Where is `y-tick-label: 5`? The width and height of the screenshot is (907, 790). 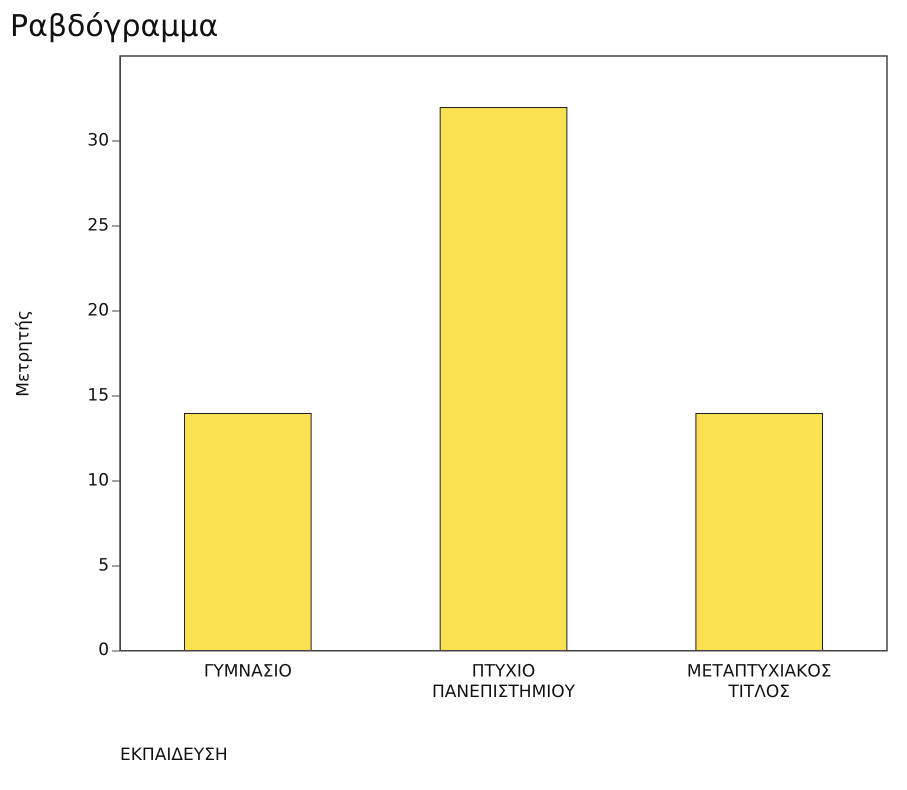
y-tick-label: 5 is located at coordinates (104, 565).